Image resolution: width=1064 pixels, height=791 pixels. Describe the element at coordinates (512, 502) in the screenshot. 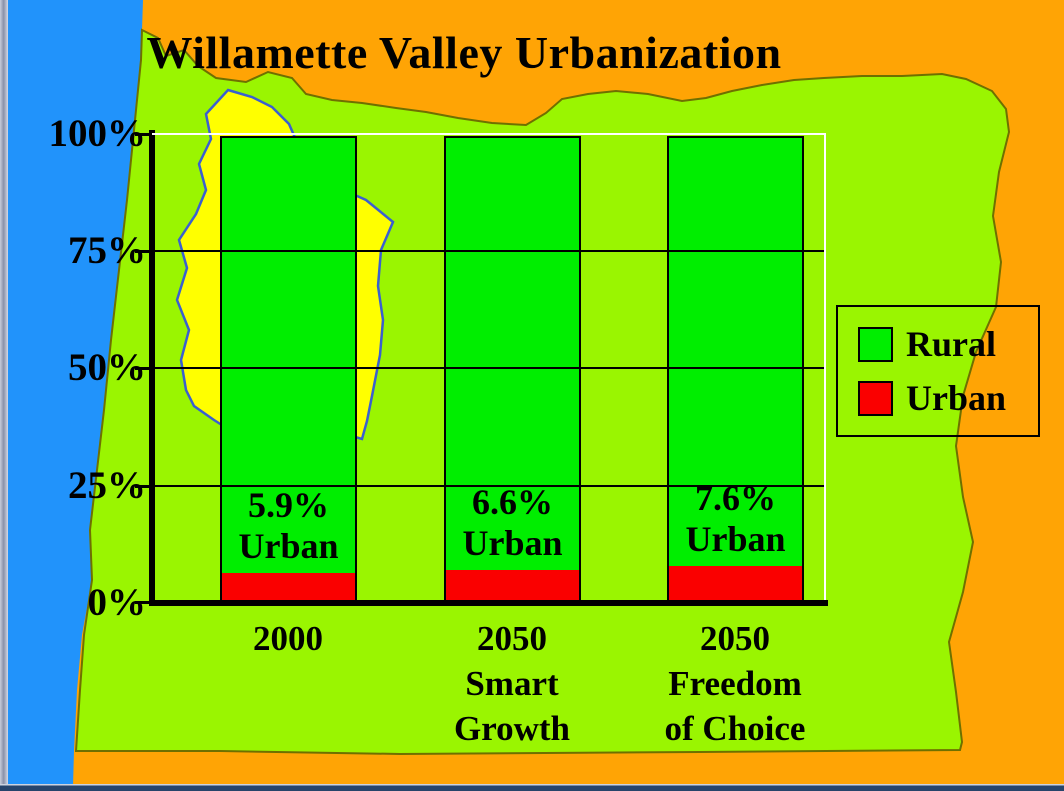

I see `urban-pct-text: 6.6%` at that location.